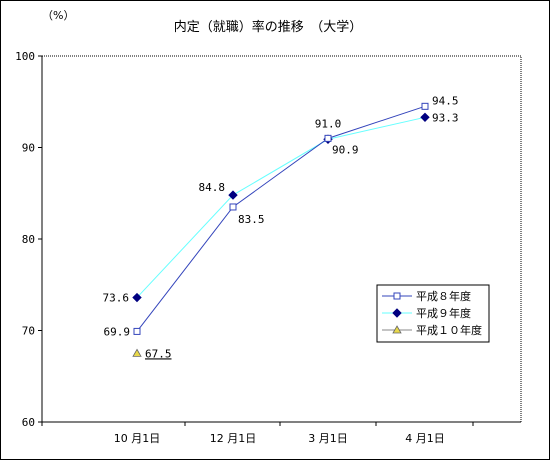 Image resolution: width=552 pixels, height=462 pixels. I want to click on data-label: 83.5, so click(251, 219).